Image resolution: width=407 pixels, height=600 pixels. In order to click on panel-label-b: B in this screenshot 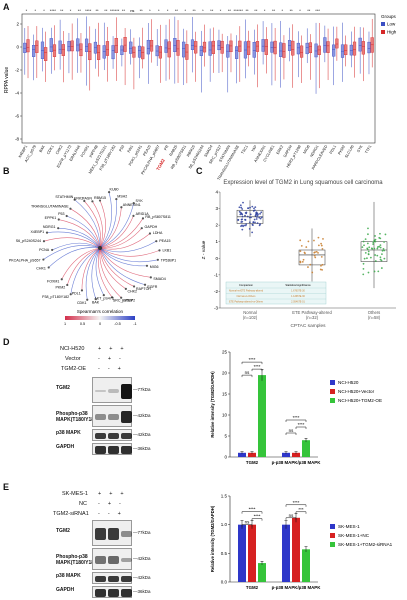, I will do `click(6, 171)`.